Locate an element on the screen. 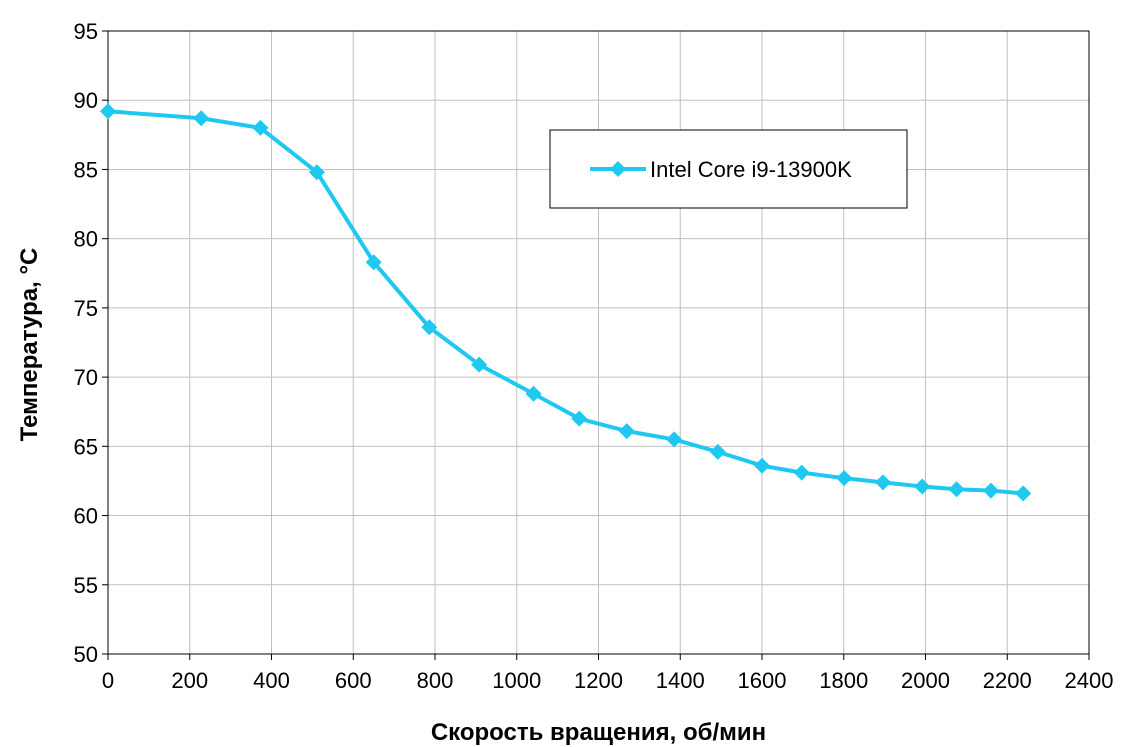 This screenshot has height=747, width=1121. x-tick-label: 800 is located at coordinates (435, 680).